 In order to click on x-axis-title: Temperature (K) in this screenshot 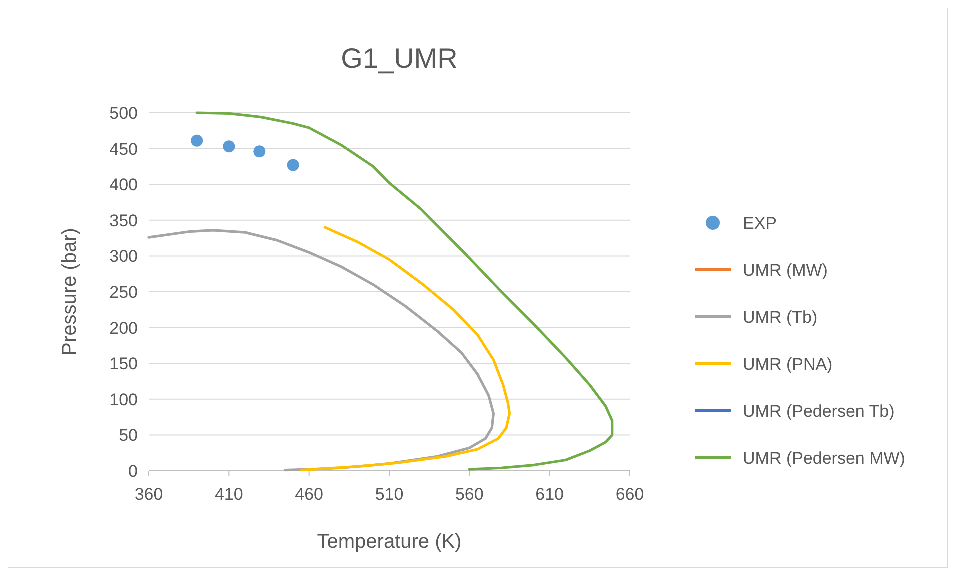, I will do `click(389, 542)`.